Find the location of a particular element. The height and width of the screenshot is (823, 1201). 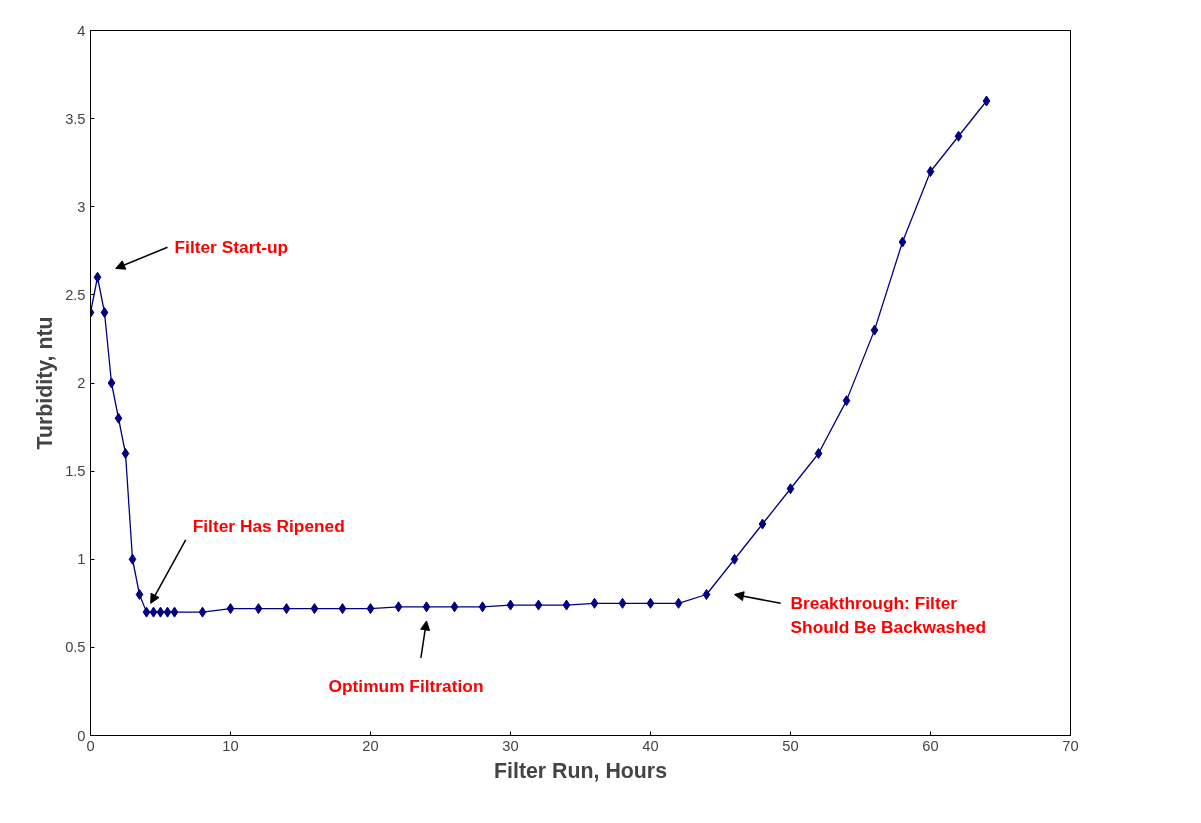

y-tick-label: 1.5 is located at coordinates (75, 471).